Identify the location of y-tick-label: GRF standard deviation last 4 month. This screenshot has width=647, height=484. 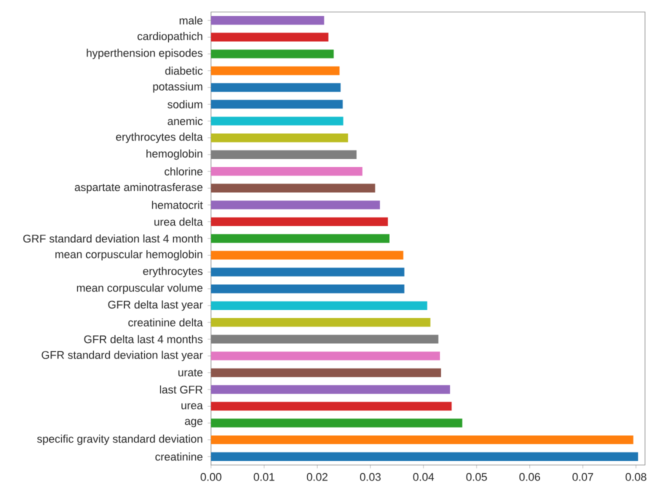
(112, 238).